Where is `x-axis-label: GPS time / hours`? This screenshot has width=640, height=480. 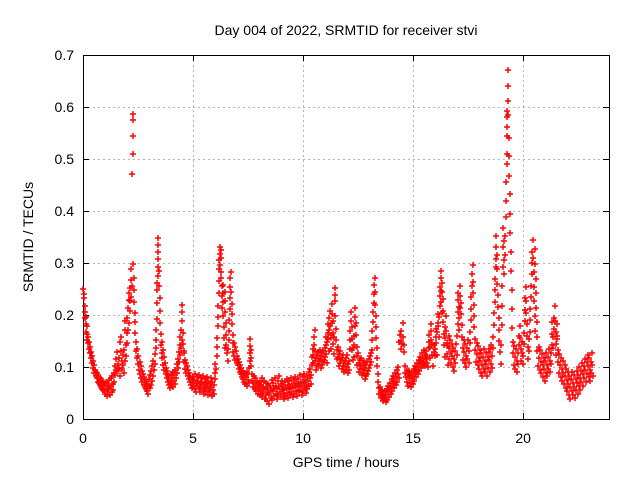 x-axis-label: GPS time / hours is located at coordinates (346, 462).